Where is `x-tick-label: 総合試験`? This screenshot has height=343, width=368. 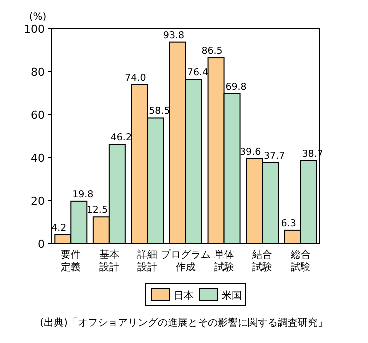
x-tick-label: 総合試験 is located at coordinates (300, 261).